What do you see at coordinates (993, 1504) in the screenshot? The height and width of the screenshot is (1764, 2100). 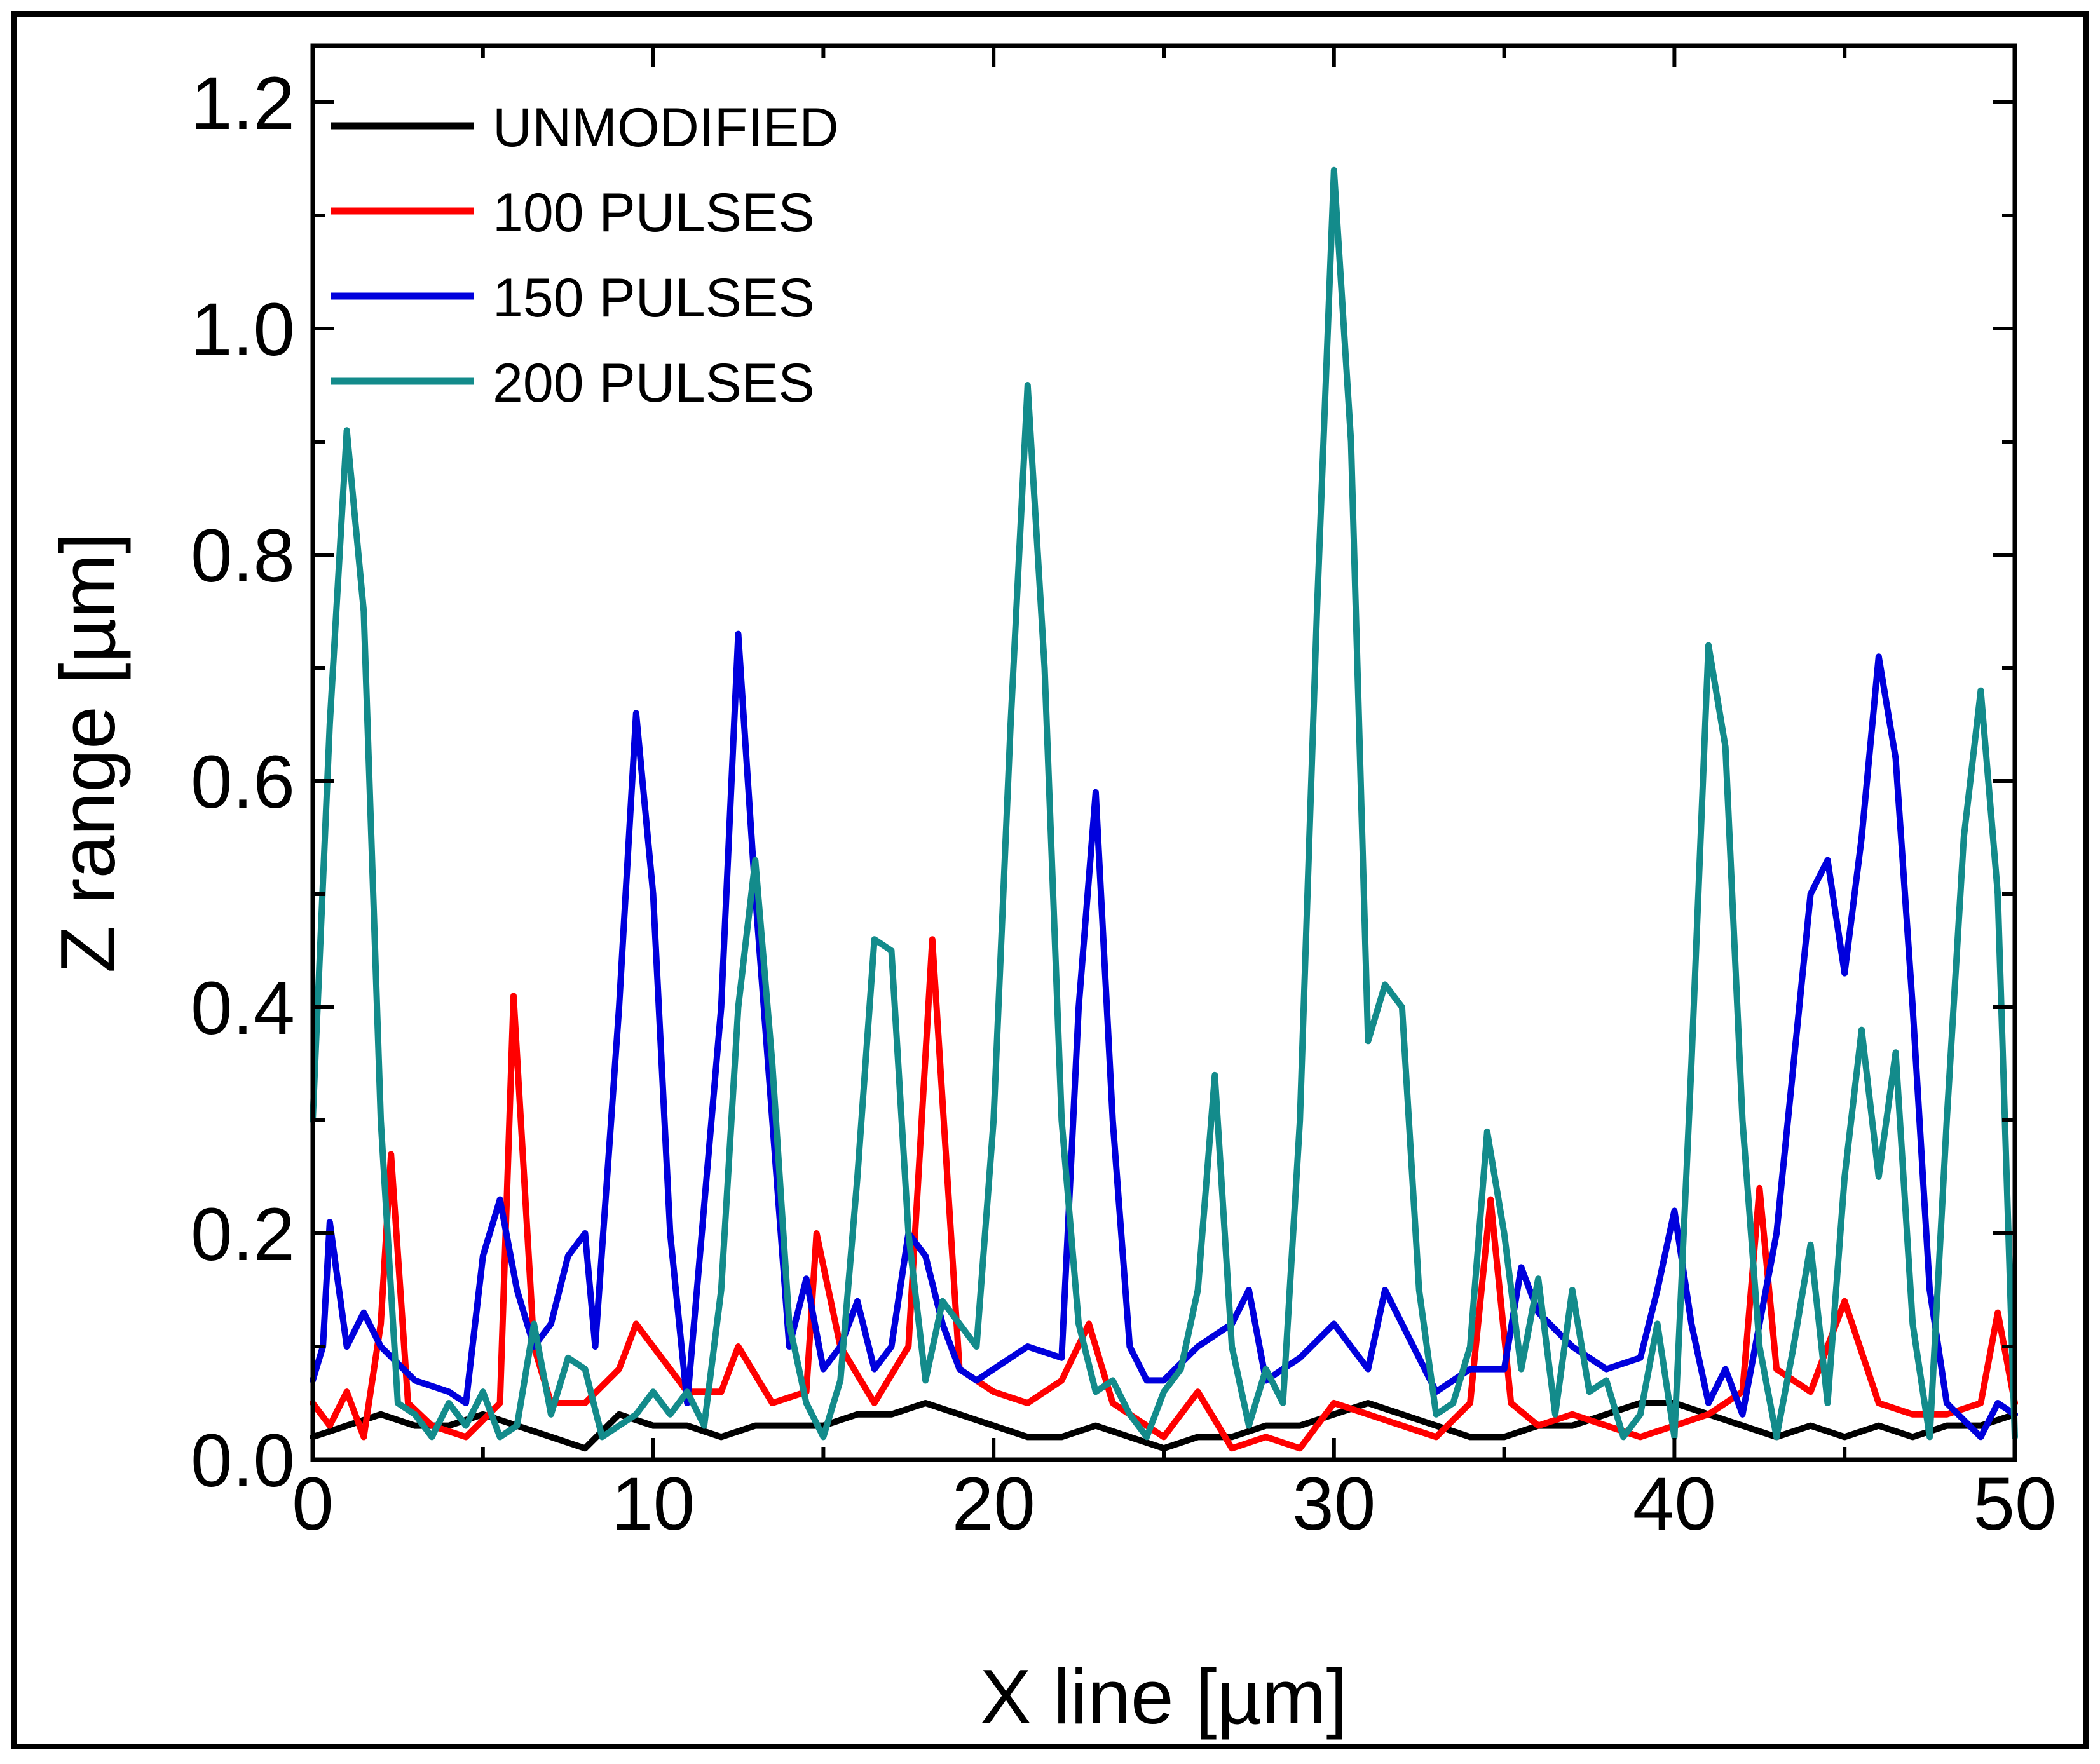 I see `x-tick-label: 20` at bounding box center [993, 1504].